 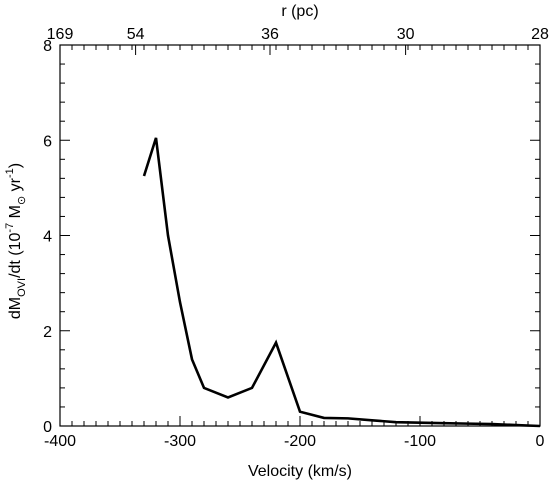 I want to click on y-label-main: dM, so click(x=15, y=308).